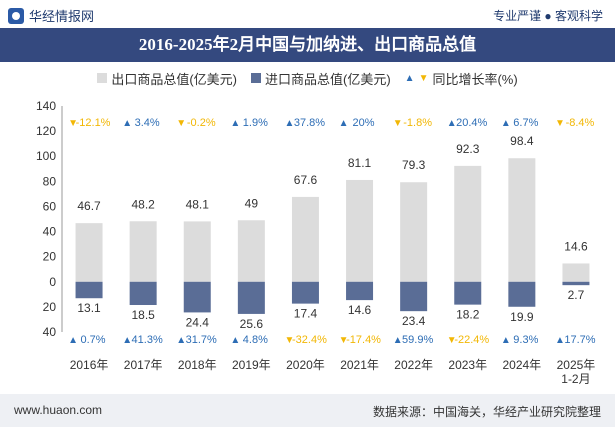 The image size is (615, 427). What do you see at coordinates (576, 365) in the screenshot?
I see `x-tick-label: 2025年` at bounding box center [576, 365].